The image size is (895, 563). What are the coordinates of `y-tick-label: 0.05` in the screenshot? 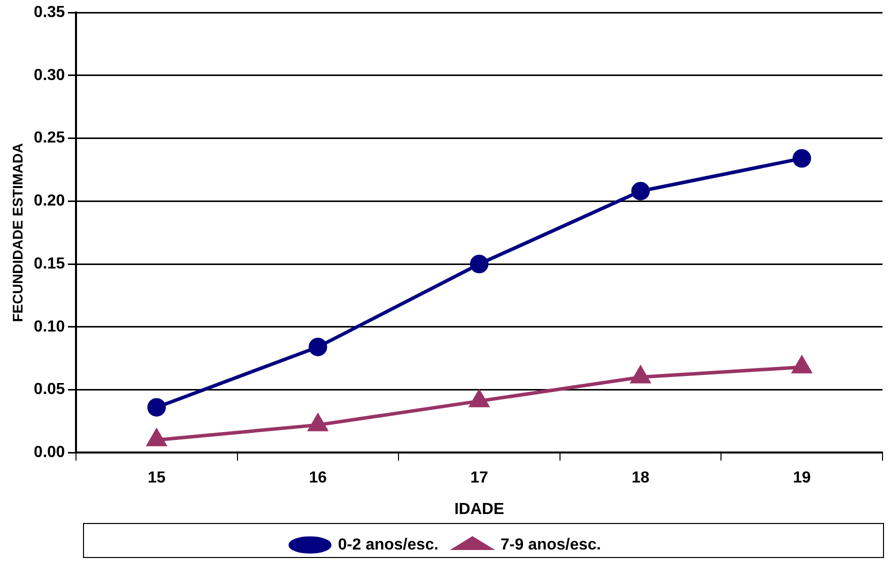 It's located at (50, 389).